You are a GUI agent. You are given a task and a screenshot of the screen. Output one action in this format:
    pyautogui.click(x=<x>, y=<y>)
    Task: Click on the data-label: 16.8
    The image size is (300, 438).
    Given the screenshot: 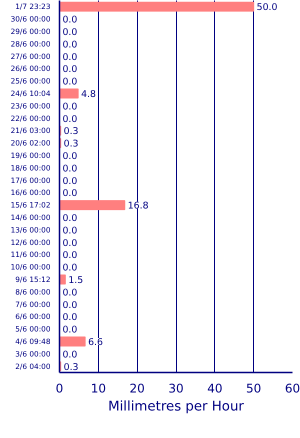 What is the action you would take?
    pyautogui.click(x=138, y=206)
    